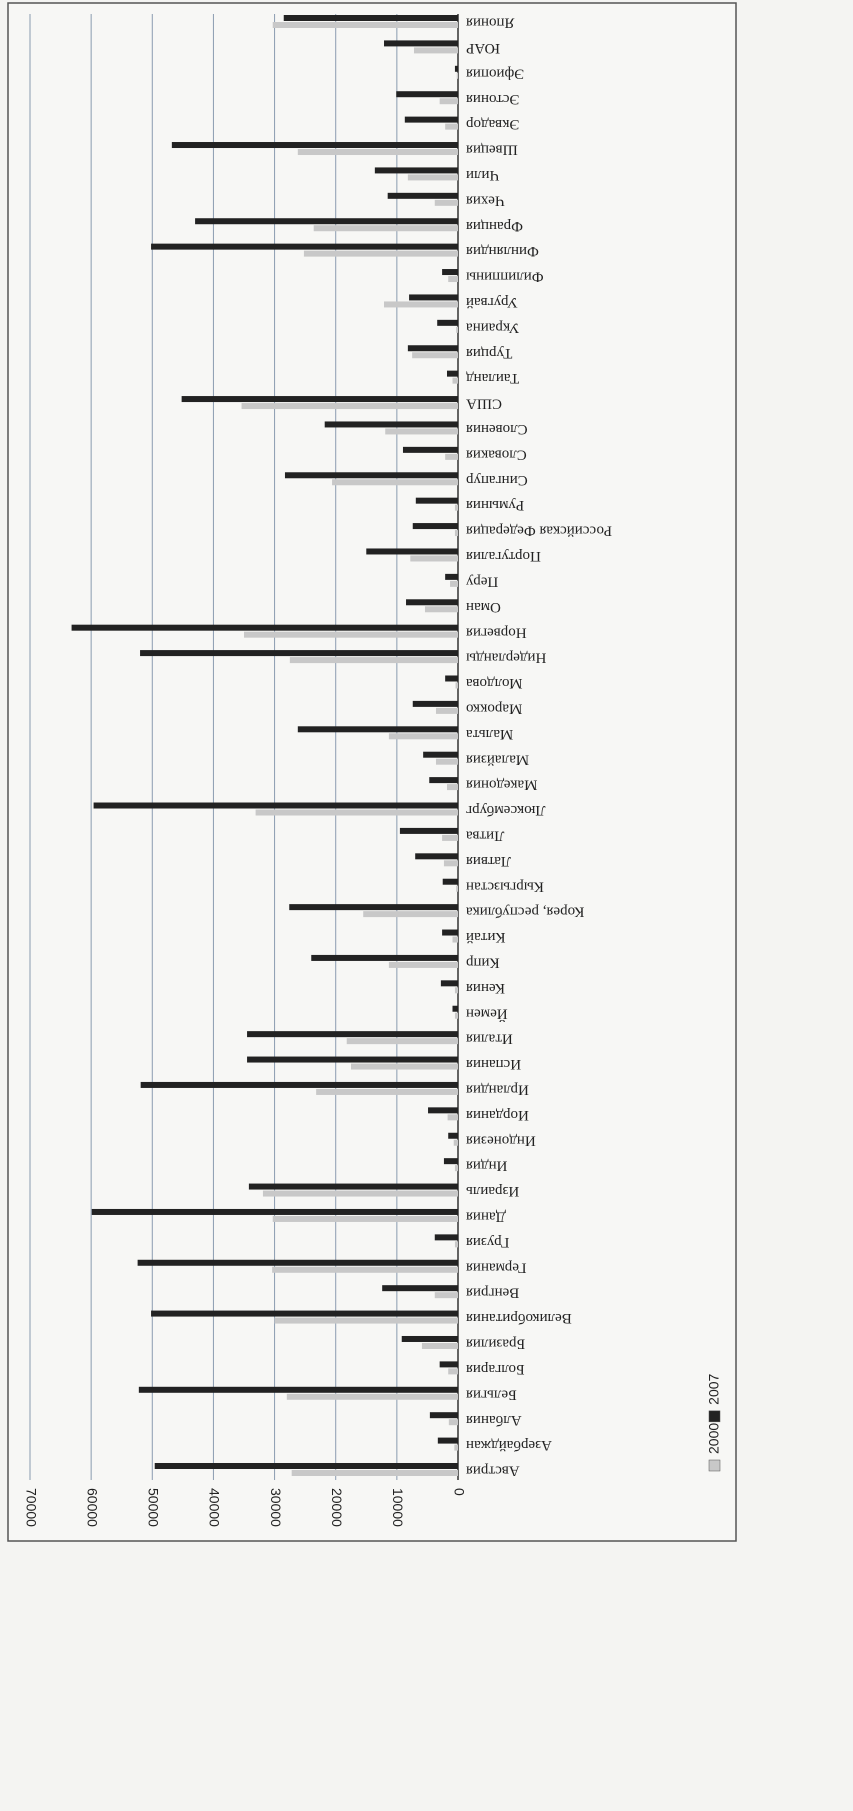  I want to click on category-label: Малайзия, so click(497, 759).